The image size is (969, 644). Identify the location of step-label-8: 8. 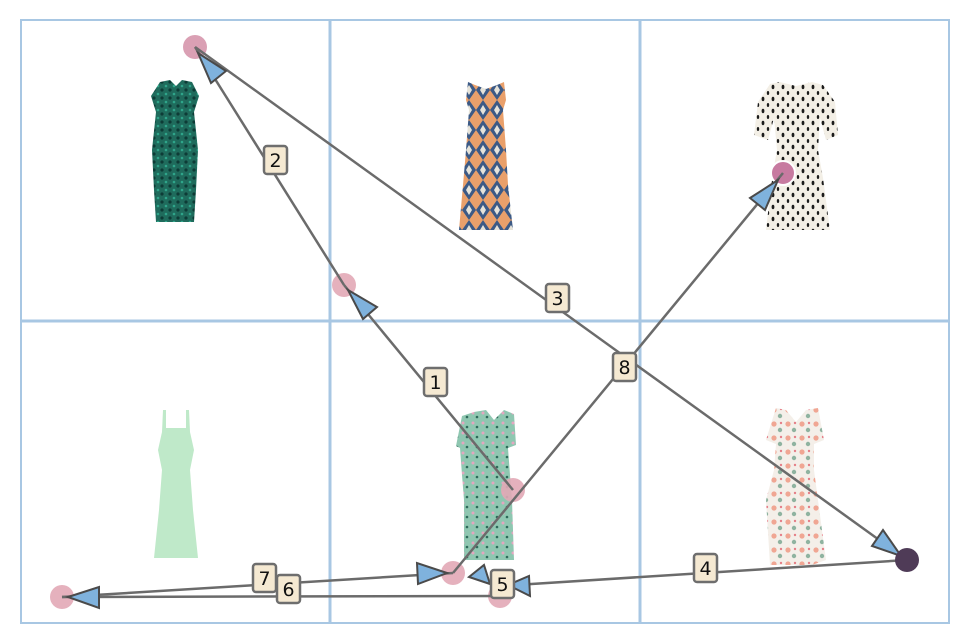
(624, 367).